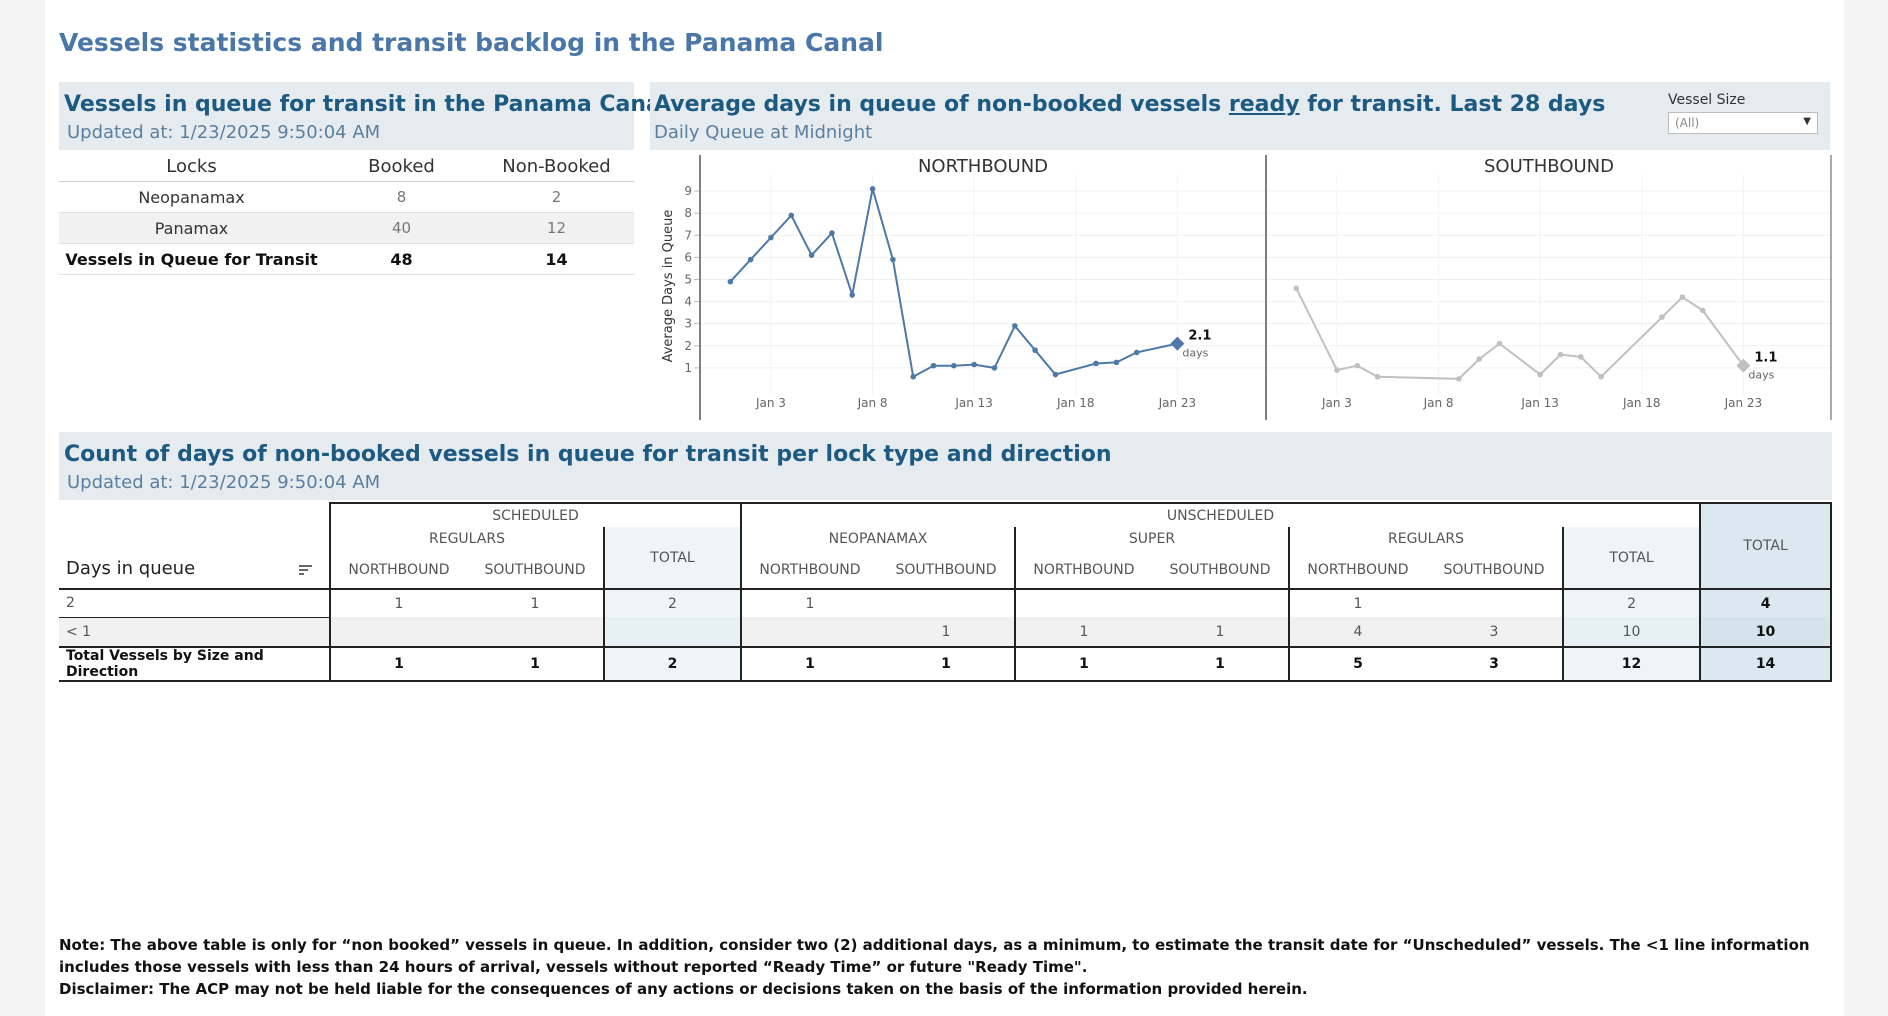 The height and width of the screenshot is (1016, 1888). Describe the element at coordinates (401, 228) in the screenshot. I see `booked-value: 40` at that location.